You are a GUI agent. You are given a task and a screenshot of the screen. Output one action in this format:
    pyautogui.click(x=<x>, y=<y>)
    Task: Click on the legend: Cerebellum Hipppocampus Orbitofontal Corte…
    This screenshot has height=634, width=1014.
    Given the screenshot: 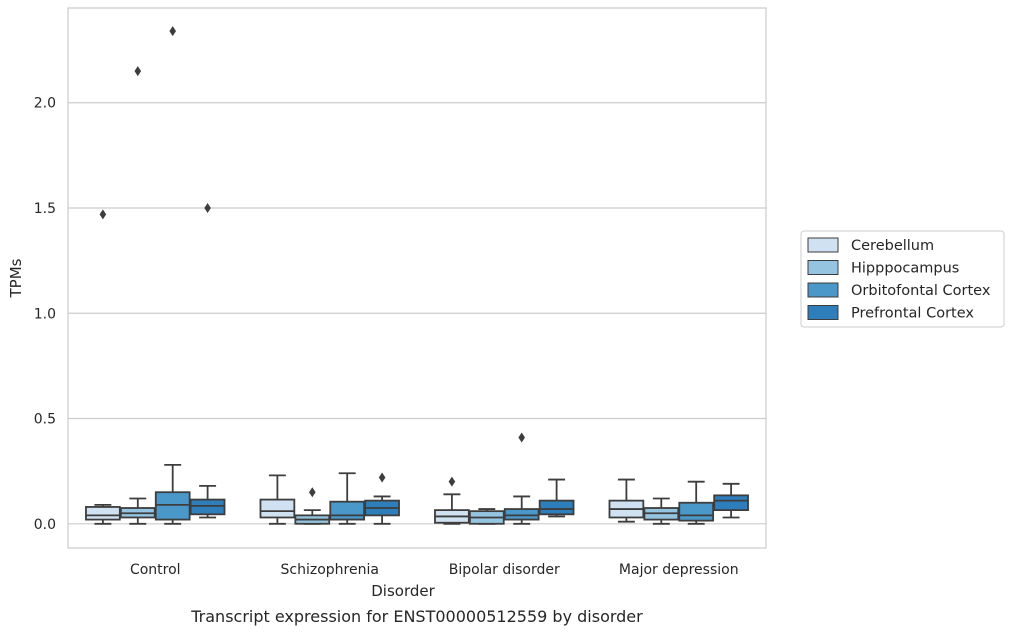 What is the action you would take?
    pyautogui.click(x=902, y=279)
    